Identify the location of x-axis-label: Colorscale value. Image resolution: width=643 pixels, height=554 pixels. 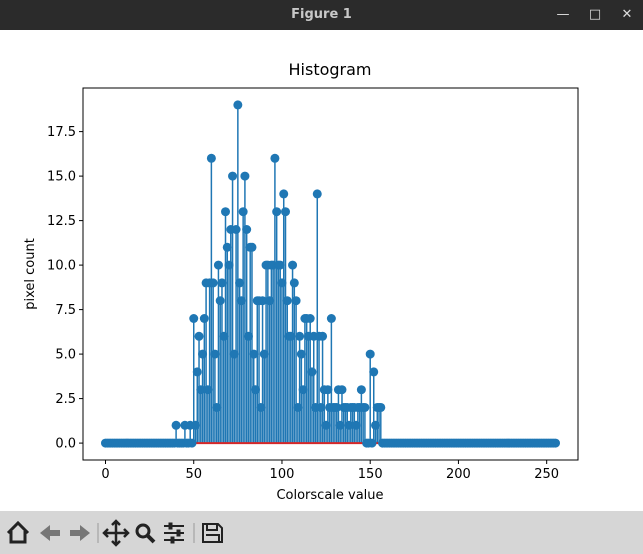
(329, 495).